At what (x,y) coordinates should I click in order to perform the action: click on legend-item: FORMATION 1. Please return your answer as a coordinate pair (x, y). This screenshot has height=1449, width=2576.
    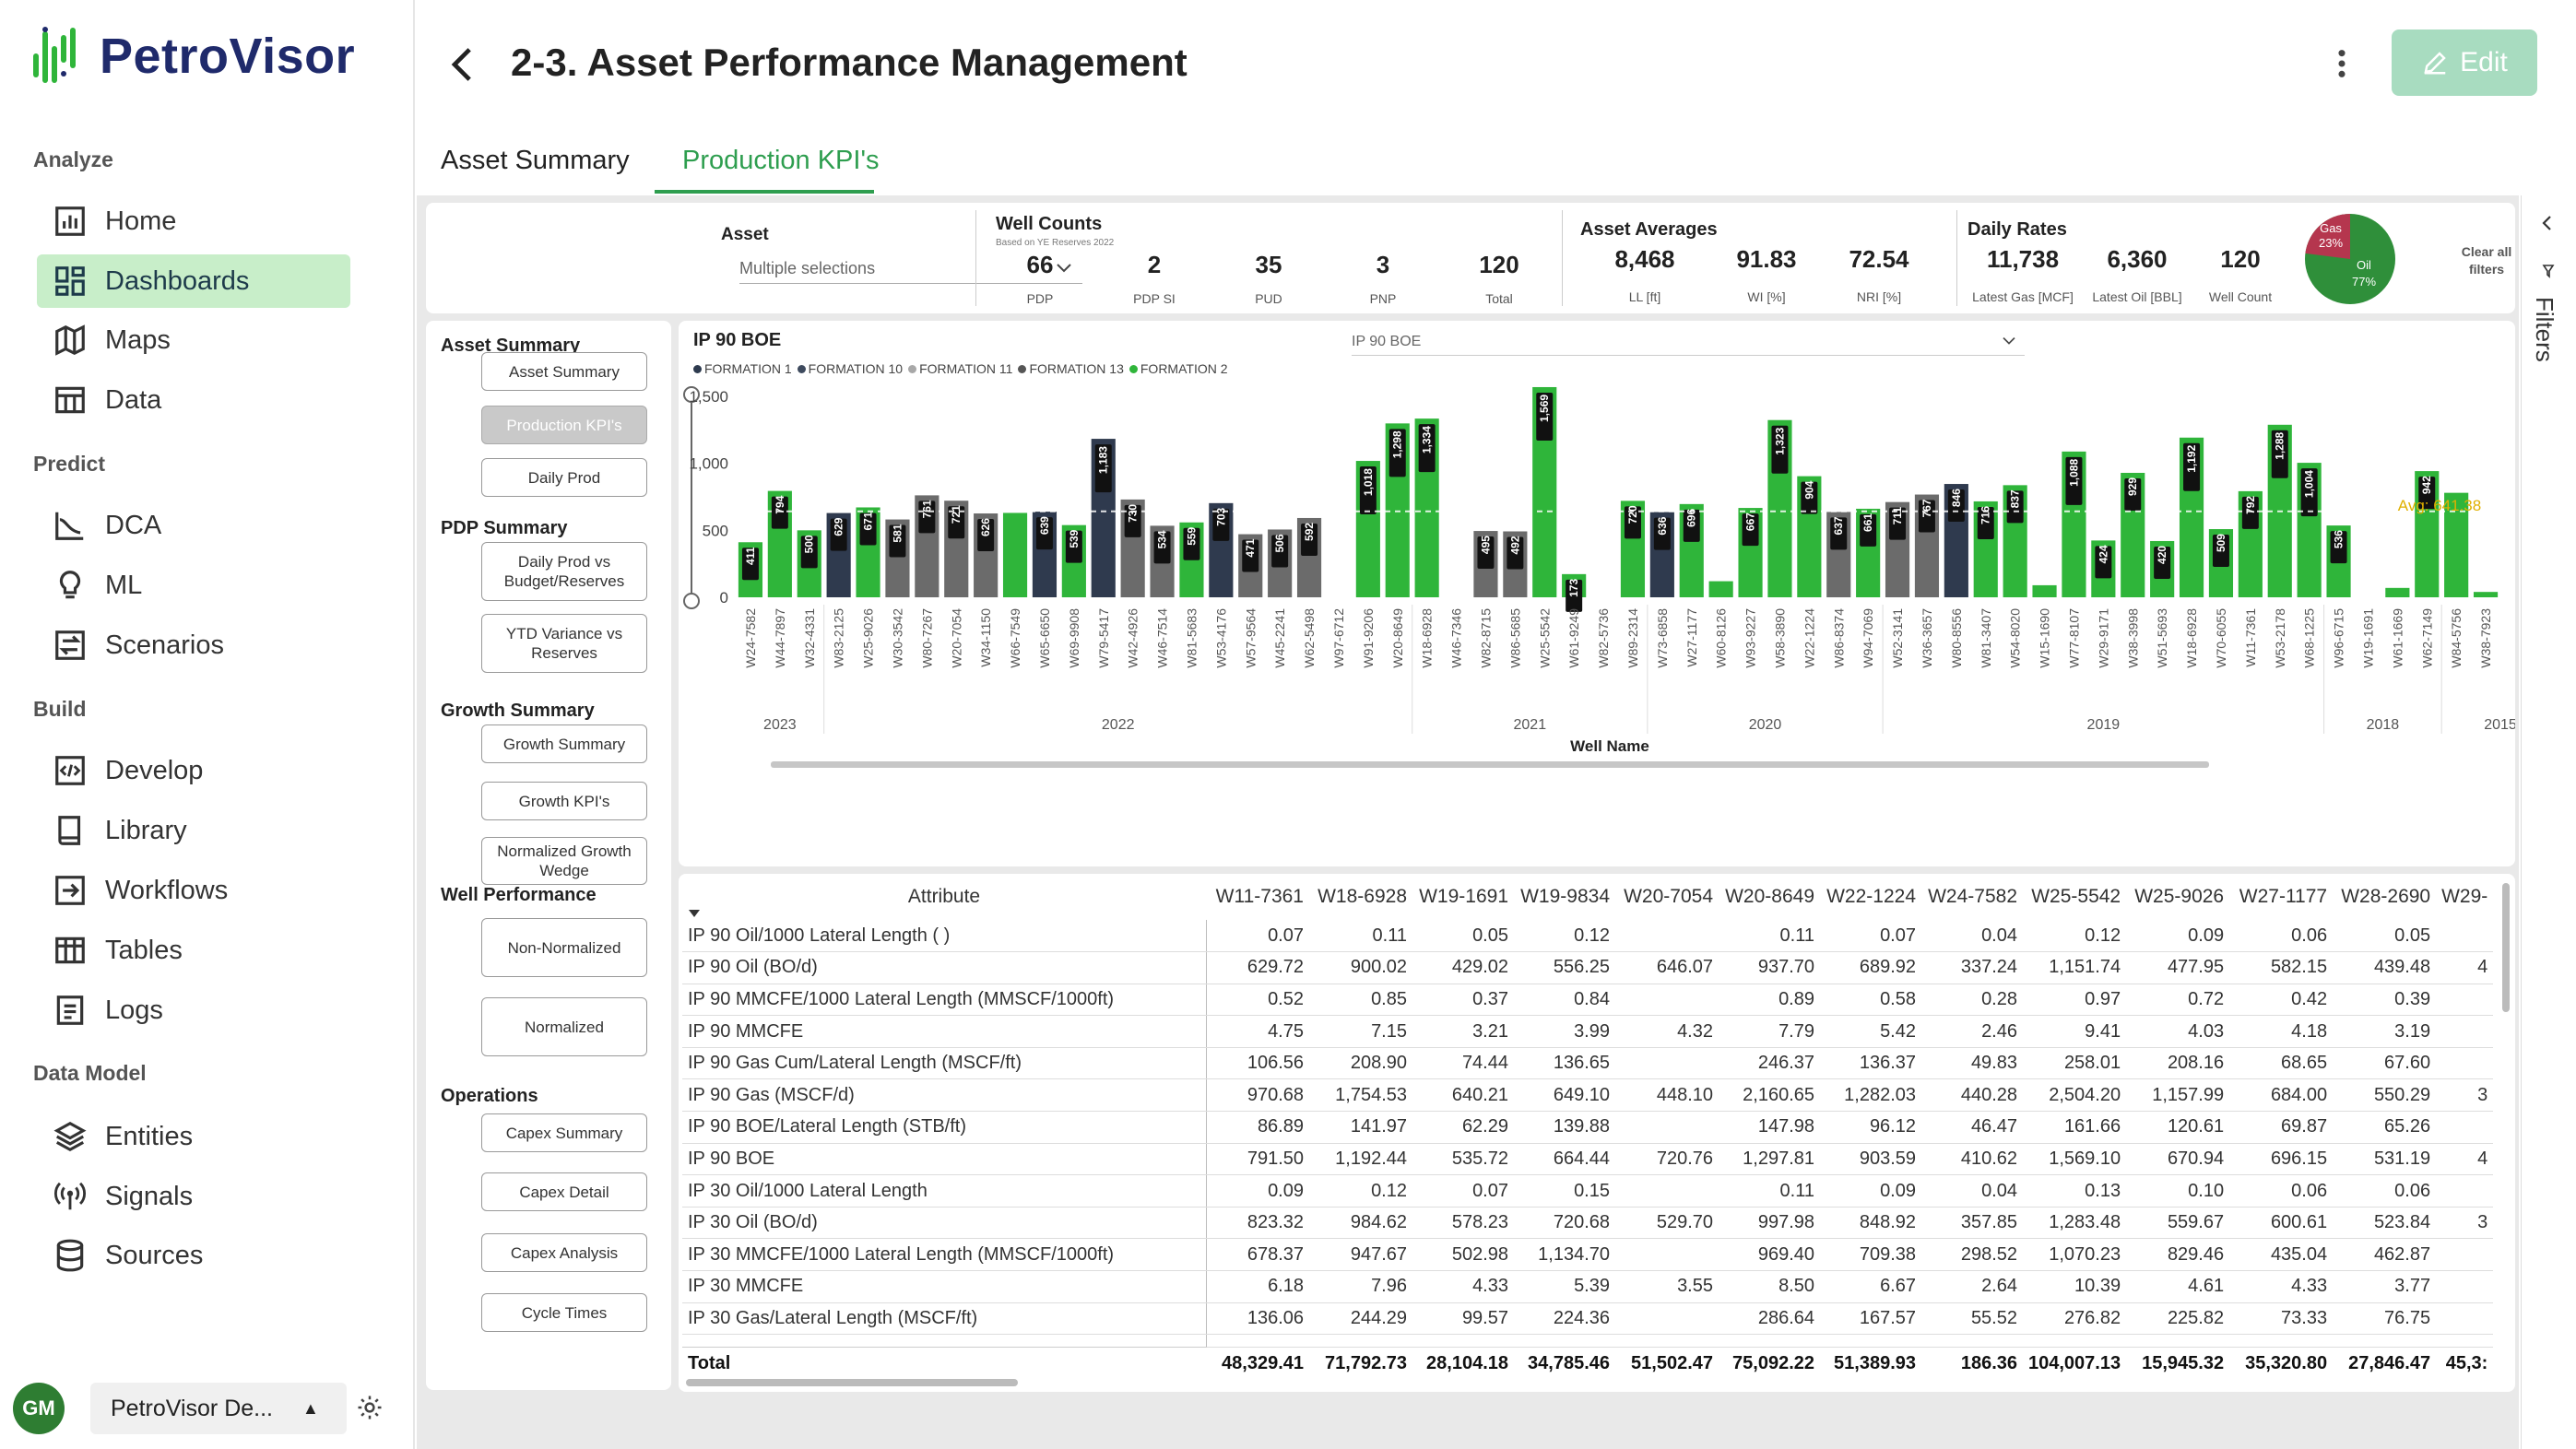
    Looking at the image, I should click on (742, 368).